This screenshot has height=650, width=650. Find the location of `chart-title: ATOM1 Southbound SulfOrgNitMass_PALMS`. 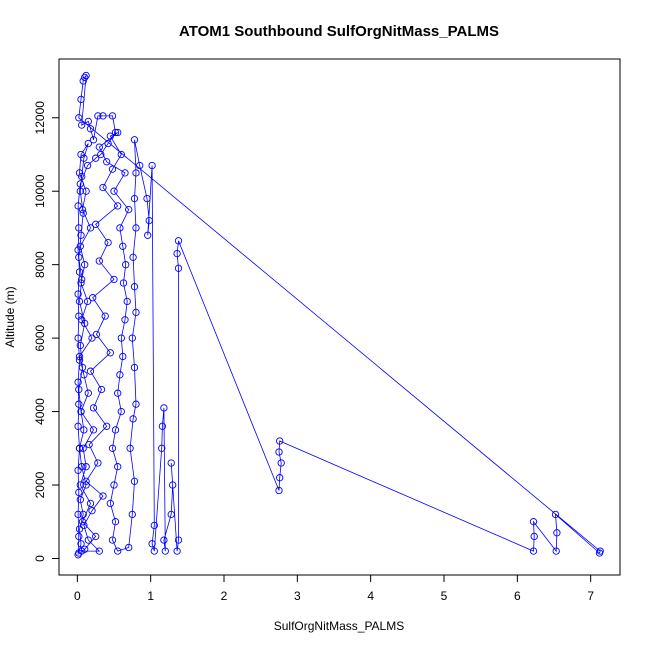

chart-title: ATOM1 Southbound SulfOrgNitMass_PALMS is located at coordinates (339, 31).